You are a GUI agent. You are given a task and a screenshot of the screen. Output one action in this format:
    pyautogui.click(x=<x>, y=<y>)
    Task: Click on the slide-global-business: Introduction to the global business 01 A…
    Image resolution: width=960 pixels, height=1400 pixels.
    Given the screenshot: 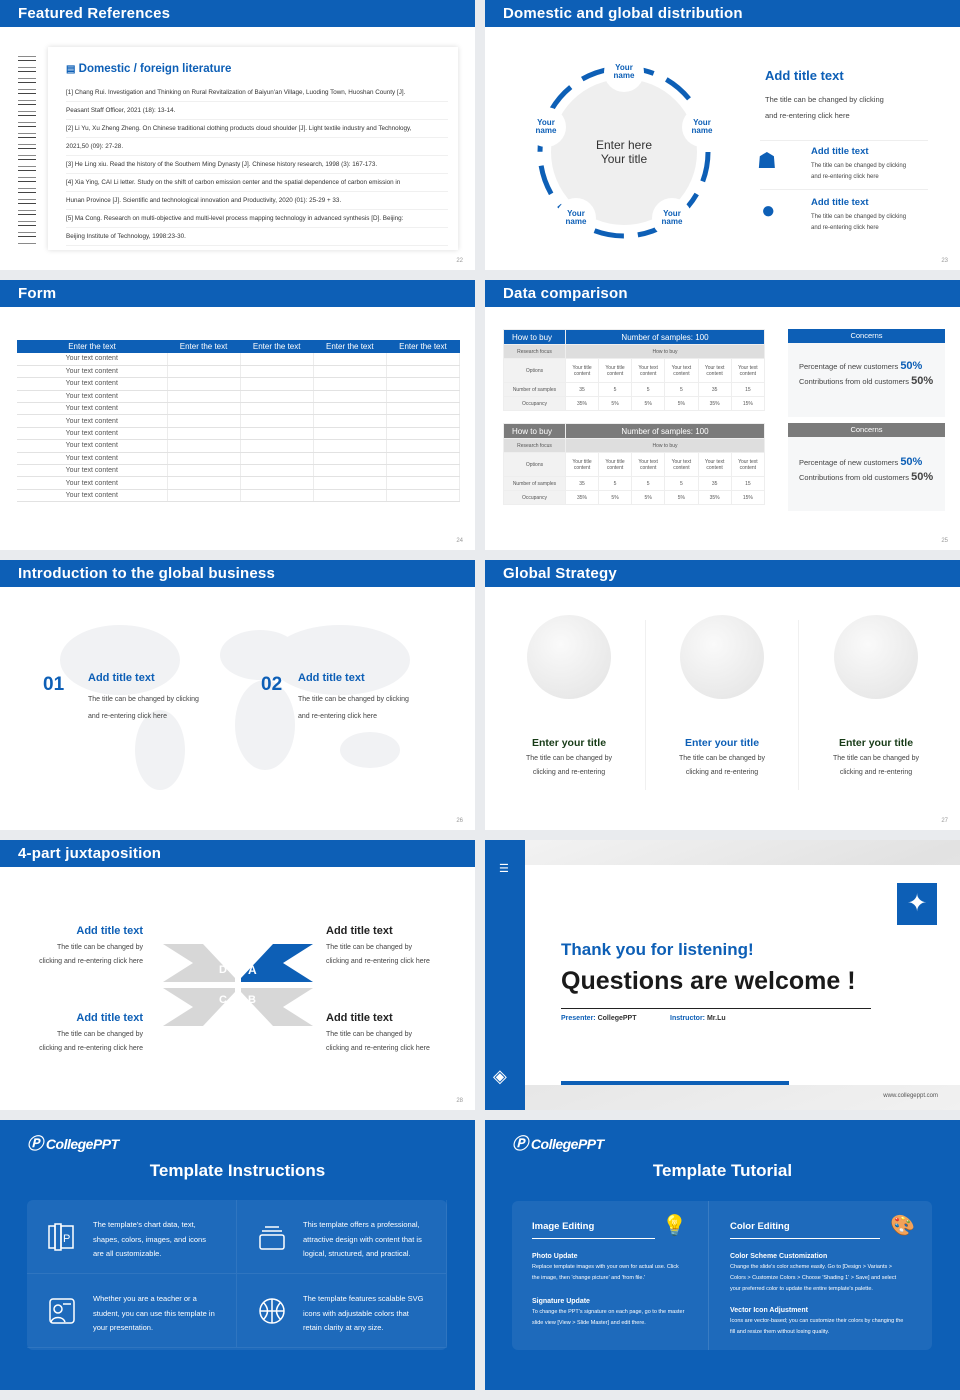 What is the action you would take?
    pyautogui.click(x=237, y=695)
    